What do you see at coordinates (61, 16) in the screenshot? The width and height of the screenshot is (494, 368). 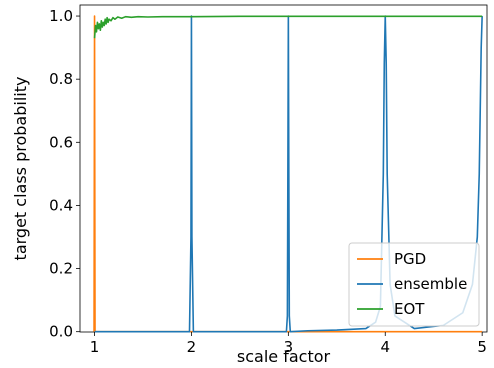 I see `y-tick-label: 1.0` at bounding box center [61, 16].